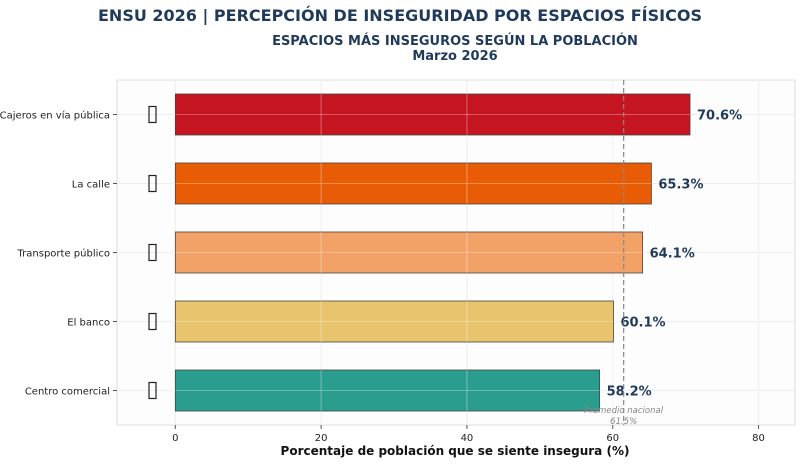 The height and width of the screenshot is (464, 800). I want to click on bar-value-label: 58.2%, so click(629, 392).